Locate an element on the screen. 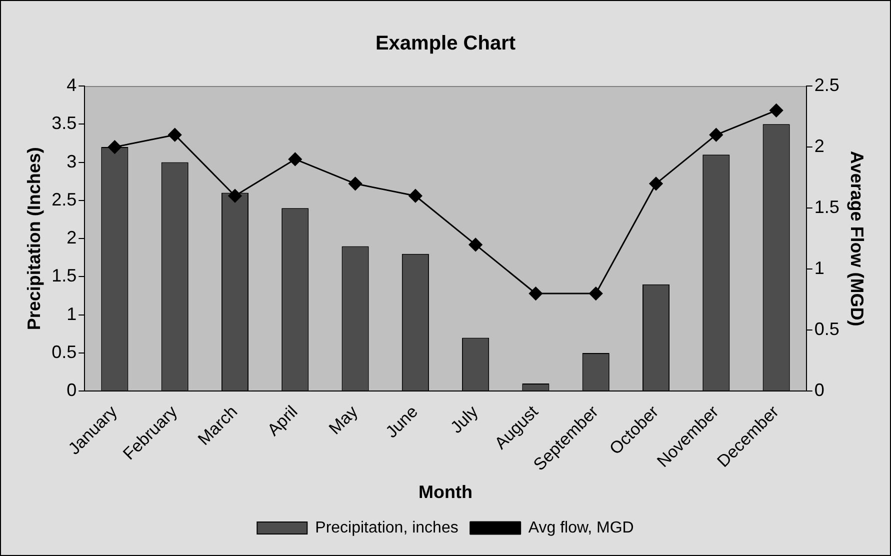 This screenshot has width=891, height=556. x-tick-label: July is located at coordinates (464, 419).